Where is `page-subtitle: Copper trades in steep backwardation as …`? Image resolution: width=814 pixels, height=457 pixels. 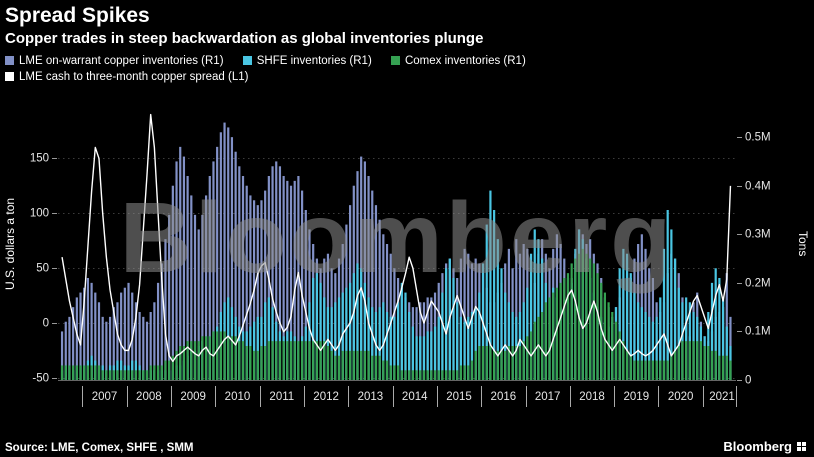 page-subtitle: Copper trades in steep backwardation as … is located at coordinates (244, 38).